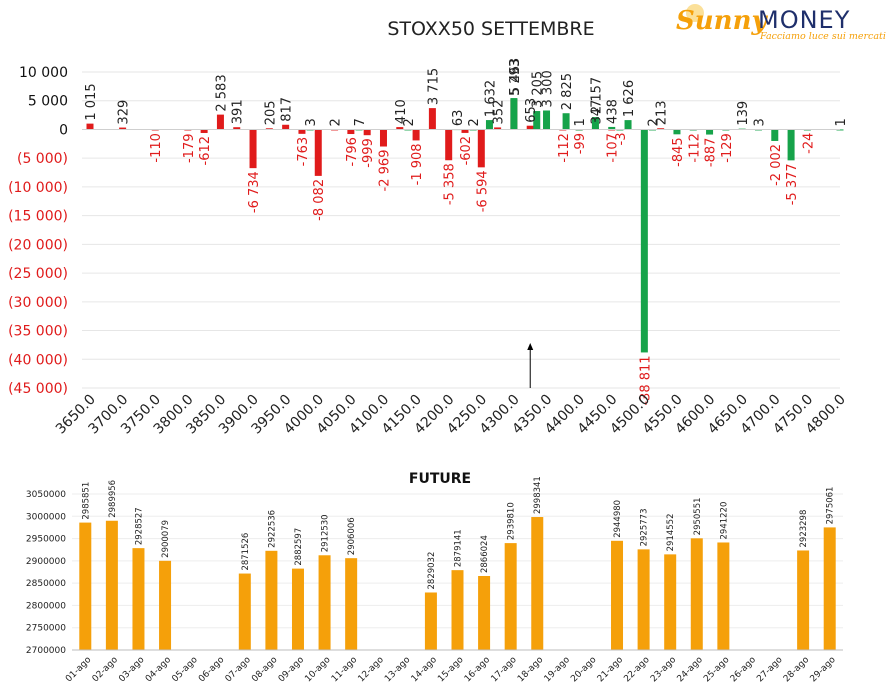 This screenshot has height=692, width=888. What do you see at coordinates (645, 380) in the screenshot?
I see `top-data-label: -38 811` at bounding box center [645, 380].